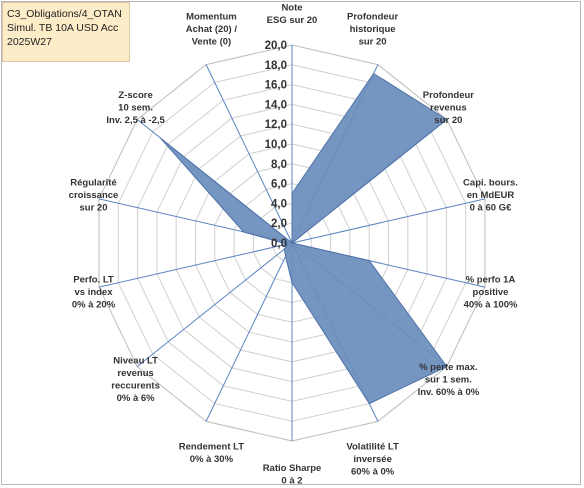 This screenshot has width=584, height=488. Describe the element at coordinates (93, 292) in the screenshot. I see `axis-label: vs index` at that location.